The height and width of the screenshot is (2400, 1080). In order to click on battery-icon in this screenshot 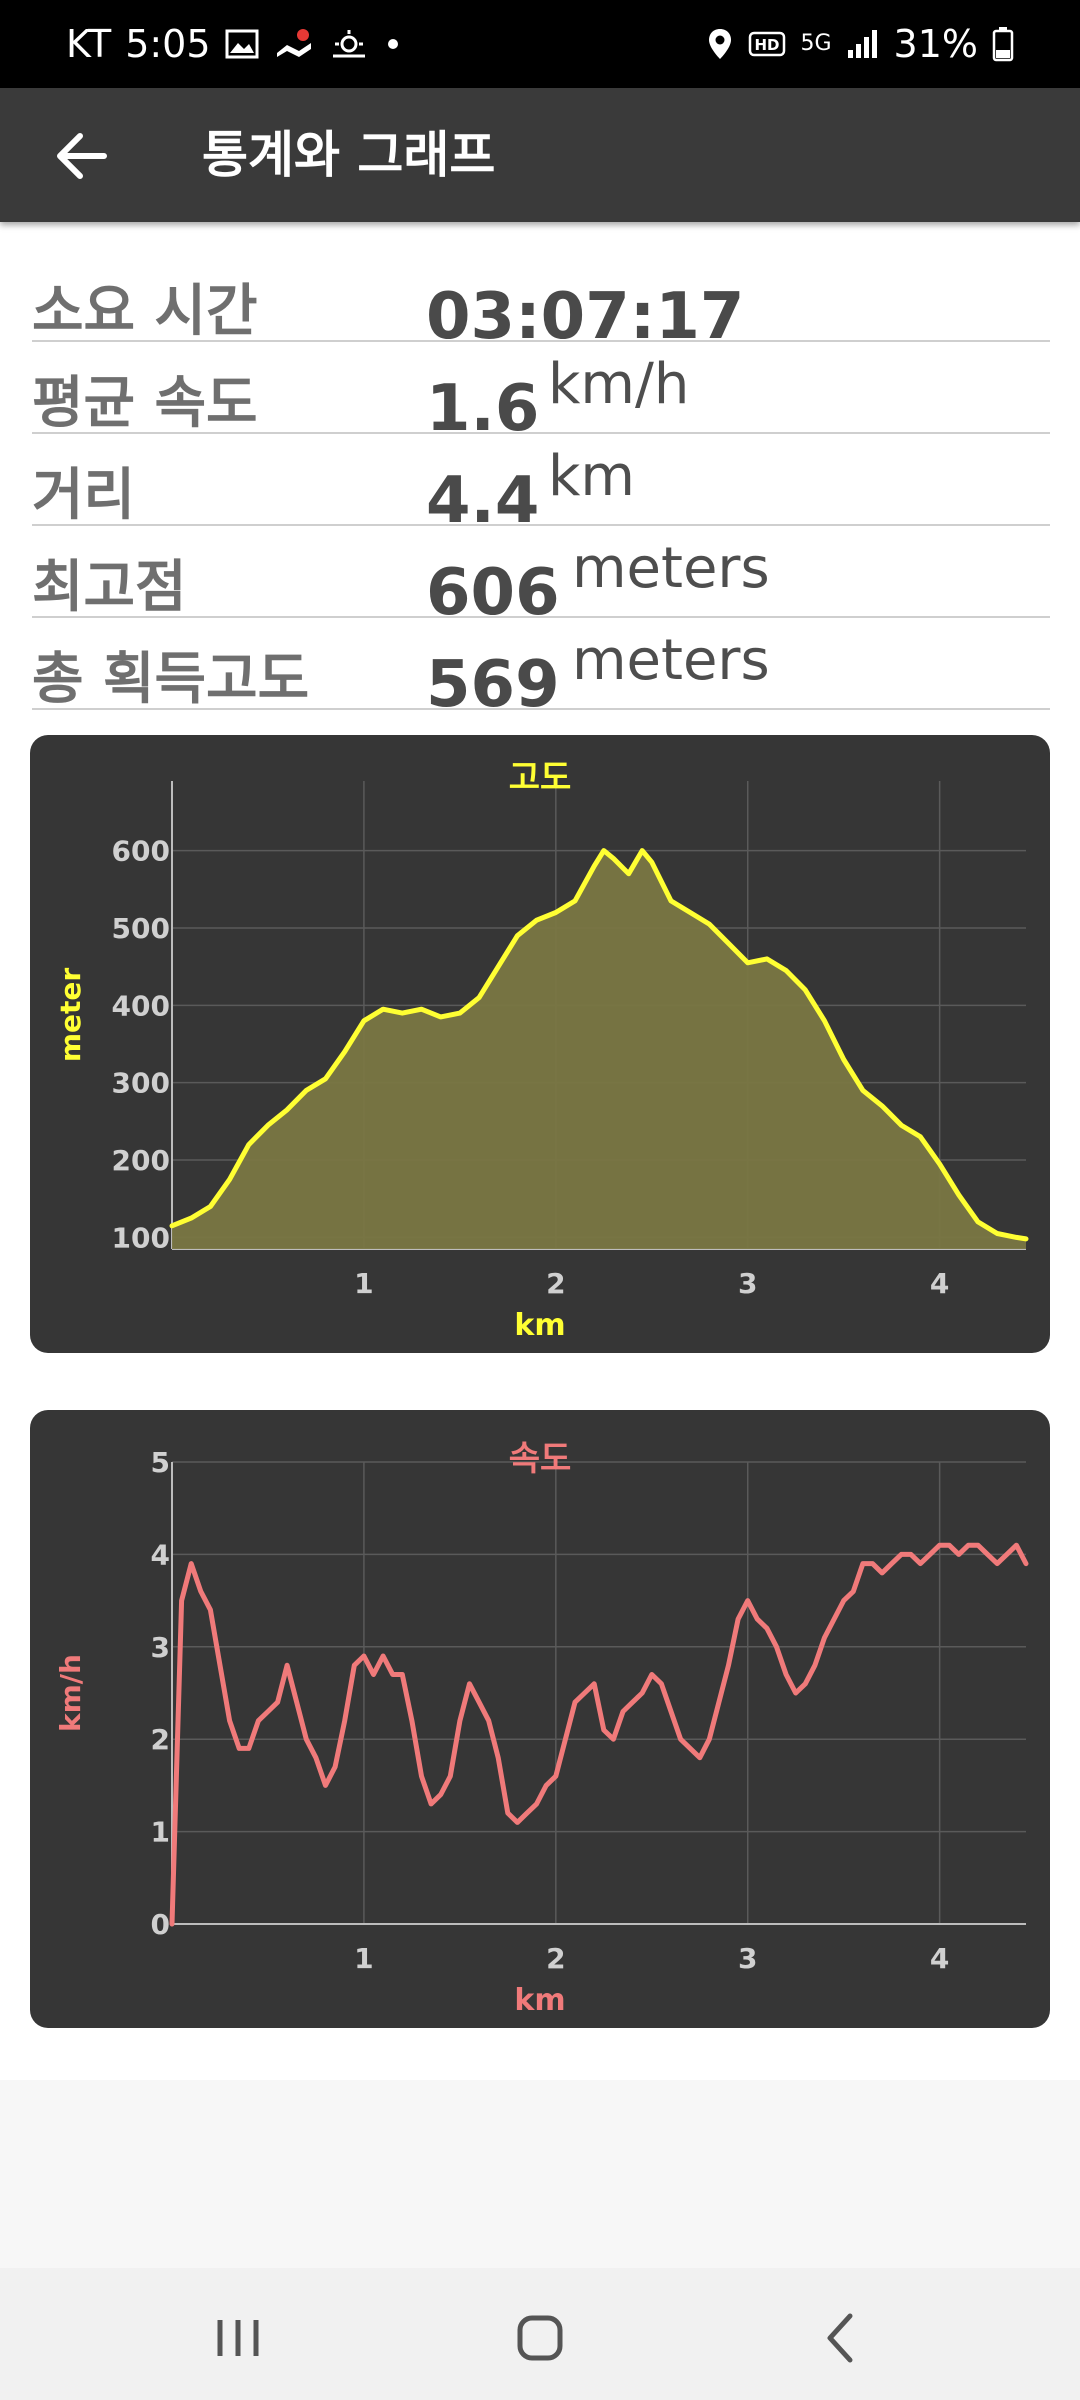, I will do `click(1003, 44)`.